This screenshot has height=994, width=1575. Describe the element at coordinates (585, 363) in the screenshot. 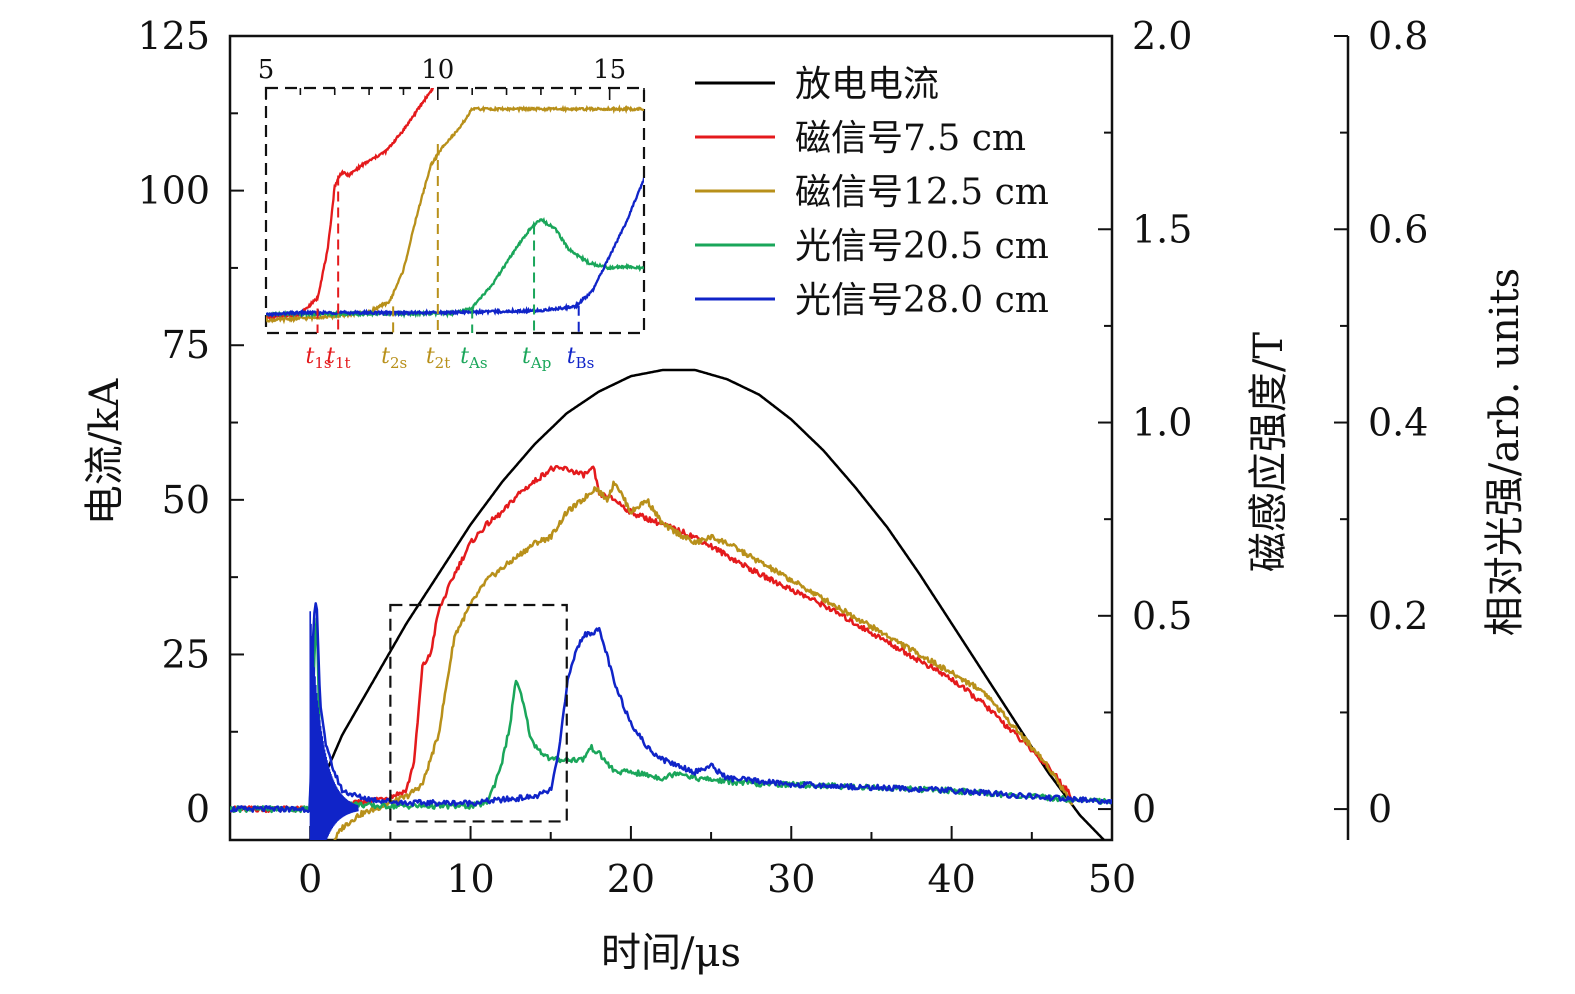

I see `inset-marker-subscript: Bs` at that location.